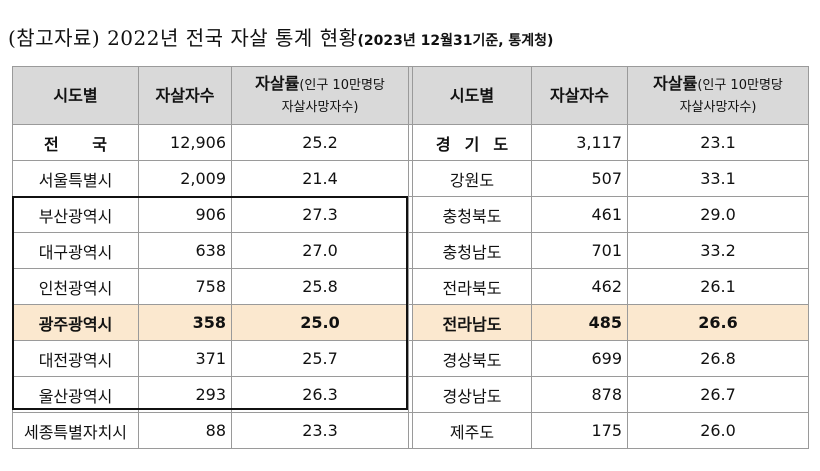 This screenshot has width=820, height=471. What do you see at coordinates (320, 214) in the screenshot?
I see `rate-cell: 27.3` at bounding box center [320, 214].